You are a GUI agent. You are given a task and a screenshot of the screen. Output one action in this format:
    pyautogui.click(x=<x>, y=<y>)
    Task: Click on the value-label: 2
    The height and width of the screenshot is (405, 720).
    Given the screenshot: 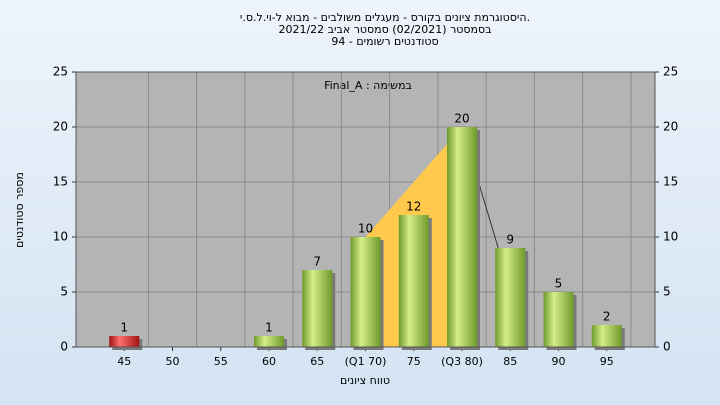 What is the action you would take?
    pyautogui.click(x=607, y=317)
    